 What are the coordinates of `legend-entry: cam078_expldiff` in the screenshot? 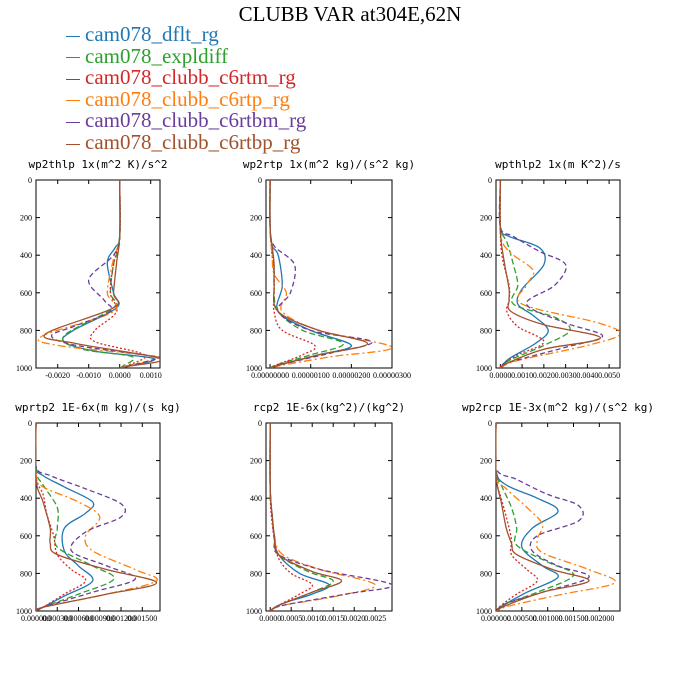 It's located at (186, 55).